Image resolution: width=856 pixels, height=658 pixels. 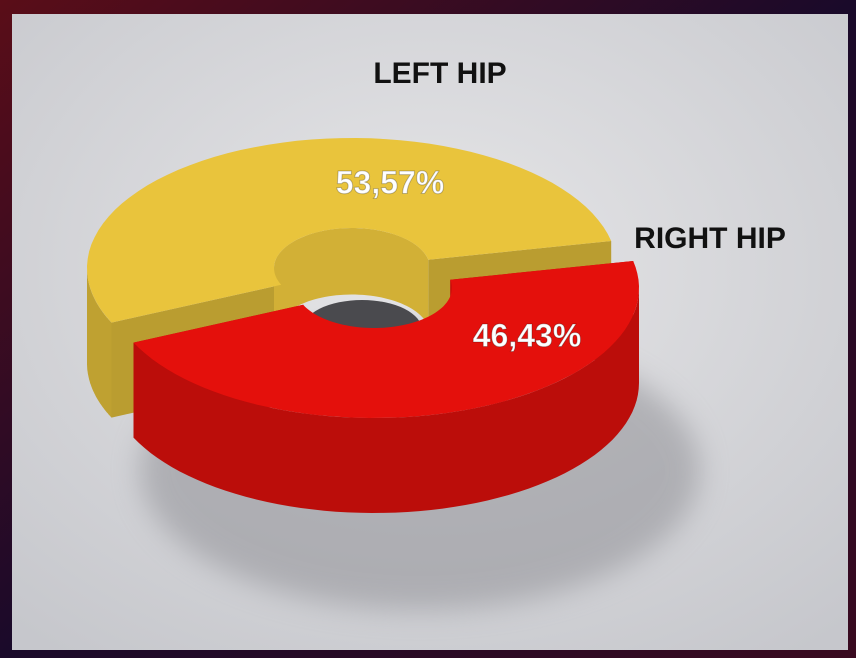 What do you see at coordinates (527, 335) in the screenshot?
I see `value-label: 46,43%` at bounding box center [527, 335].